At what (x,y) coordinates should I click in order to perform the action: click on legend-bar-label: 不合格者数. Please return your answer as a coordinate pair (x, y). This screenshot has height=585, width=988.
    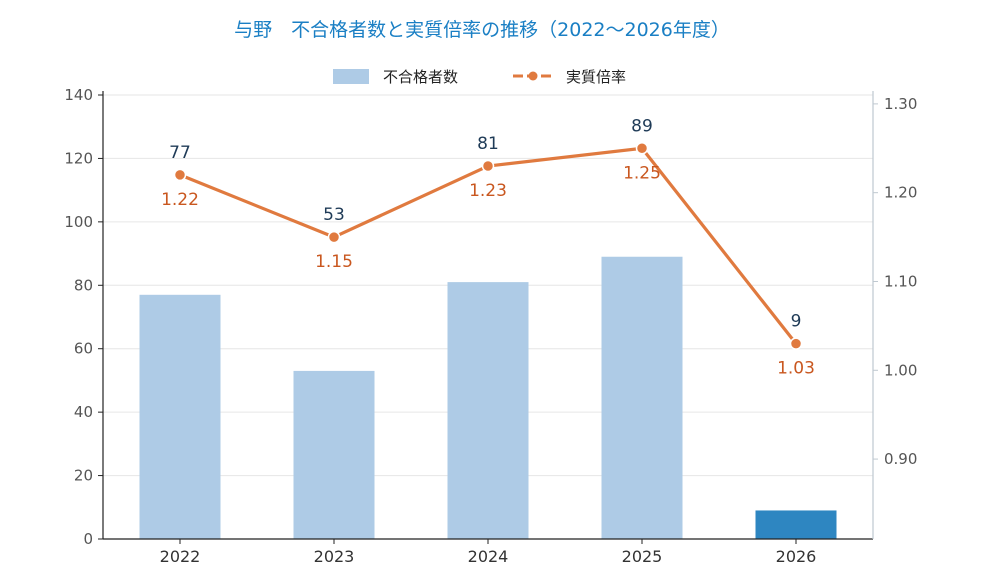
    Looking at the image, I should click on (420, 77).